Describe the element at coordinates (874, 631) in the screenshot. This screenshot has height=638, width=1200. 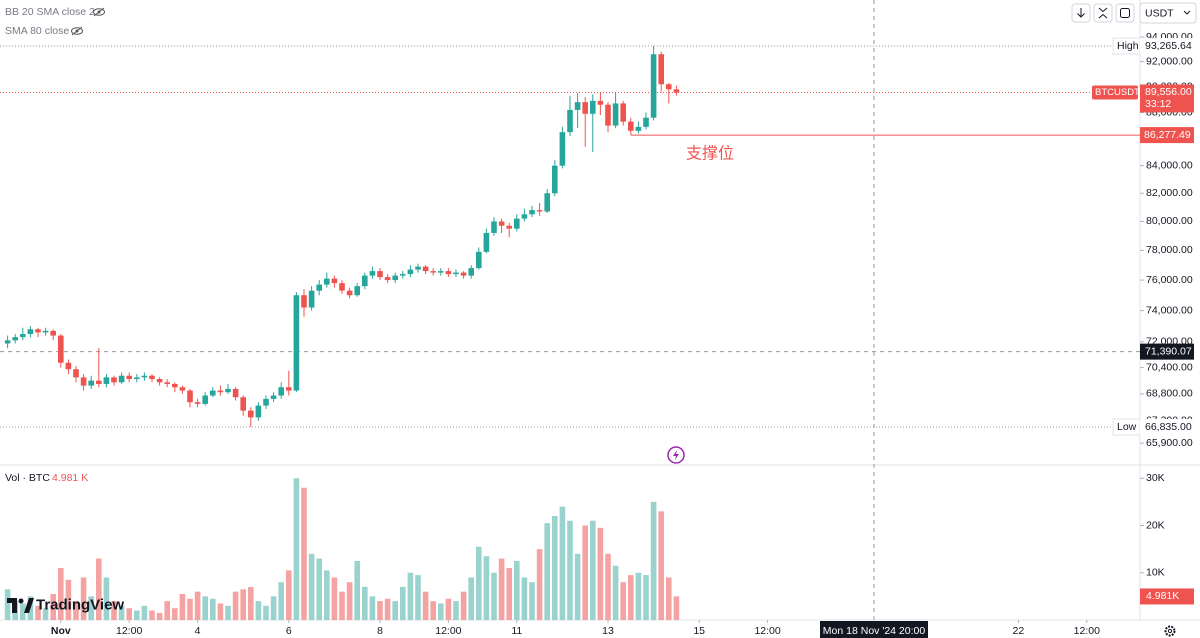
I see `crosshair-time: Mon 18 Nov '24 20:00` at that location.